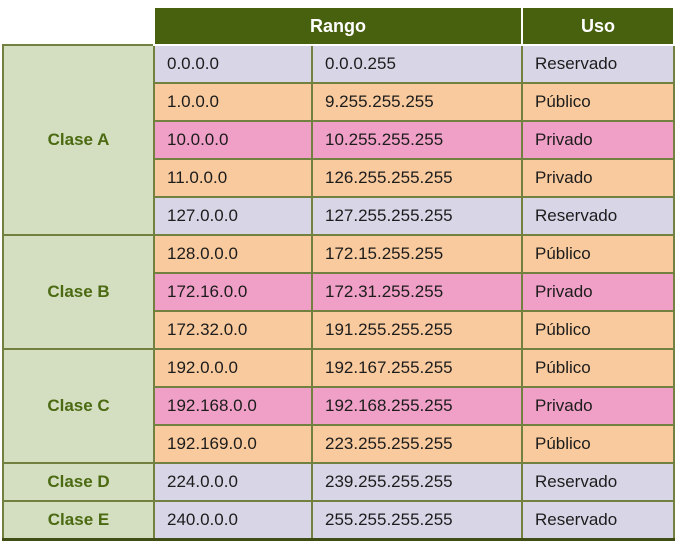 The height and width of the screenshot is (541, 677). I want to click on range-start-cell: 240.0.0.0, so click(233, 520).